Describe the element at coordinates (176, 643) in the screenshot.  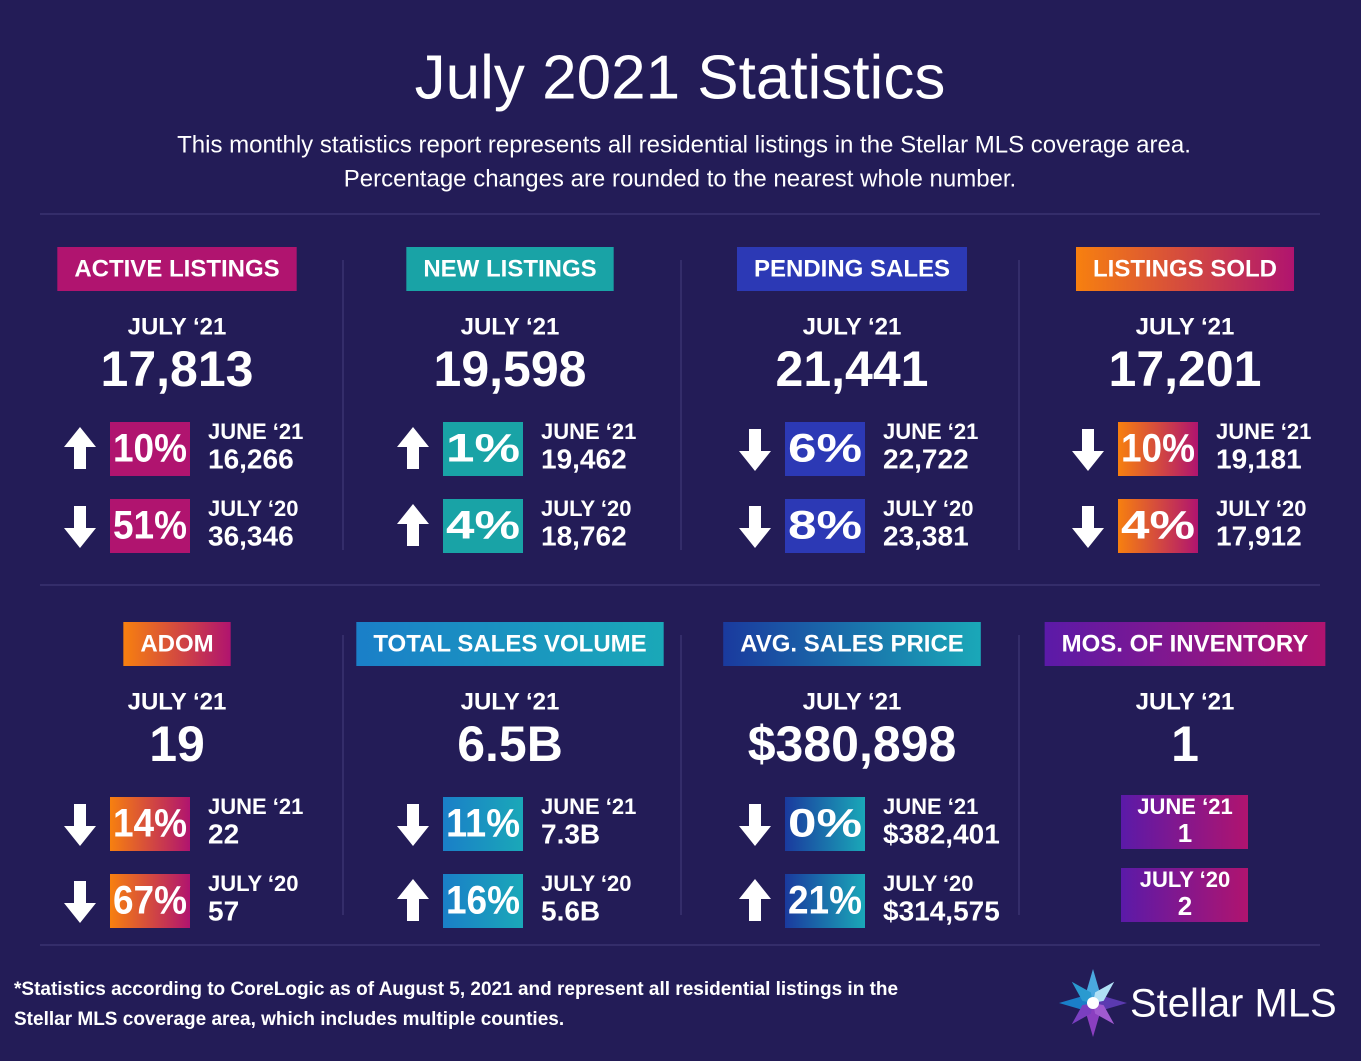
I see `badge-label: ADOM` at that location.